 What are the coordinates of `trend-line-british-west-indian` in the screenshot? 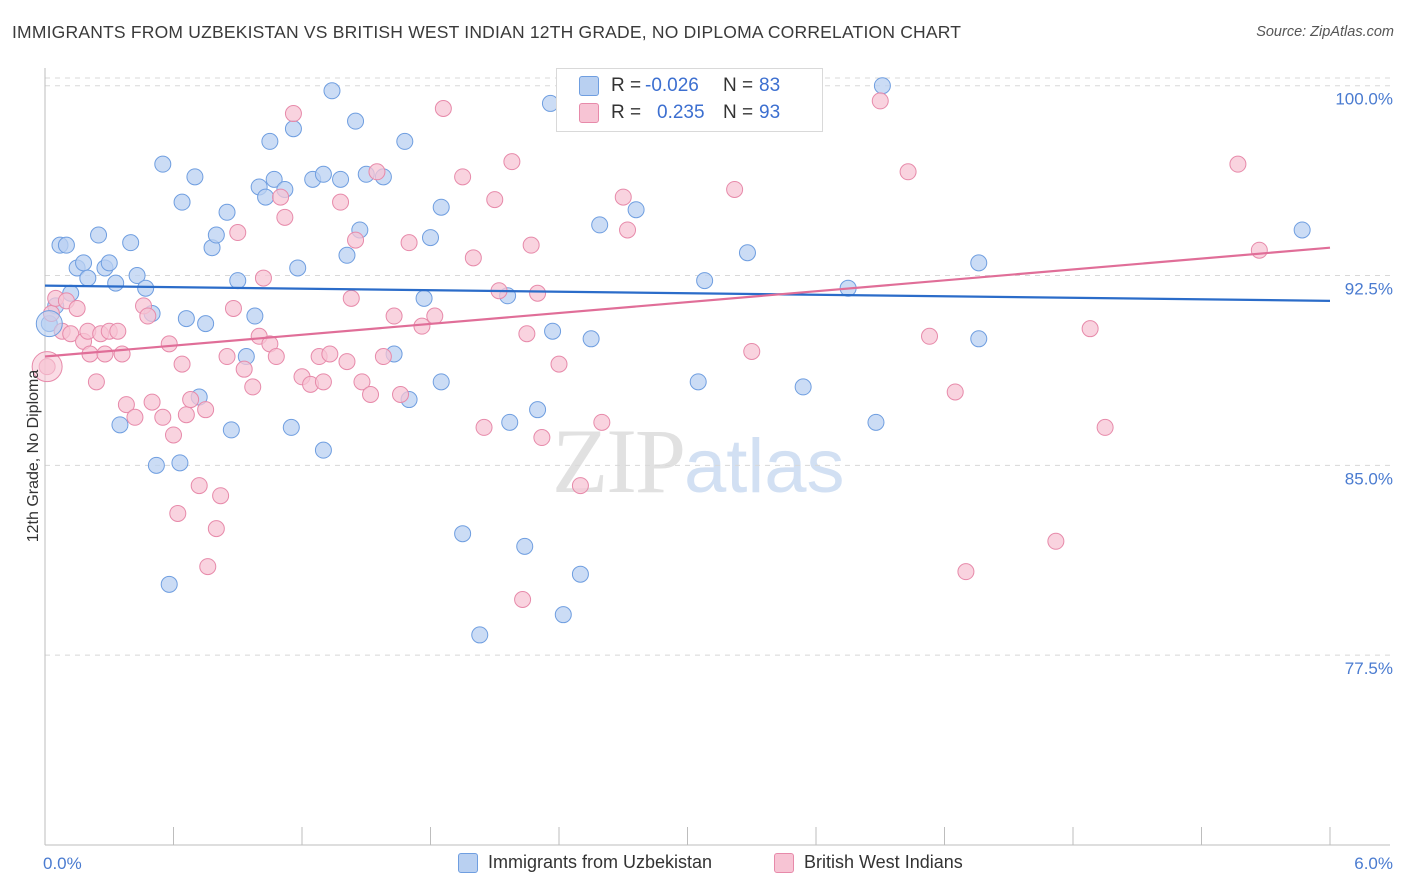 It's located at (687, 302).